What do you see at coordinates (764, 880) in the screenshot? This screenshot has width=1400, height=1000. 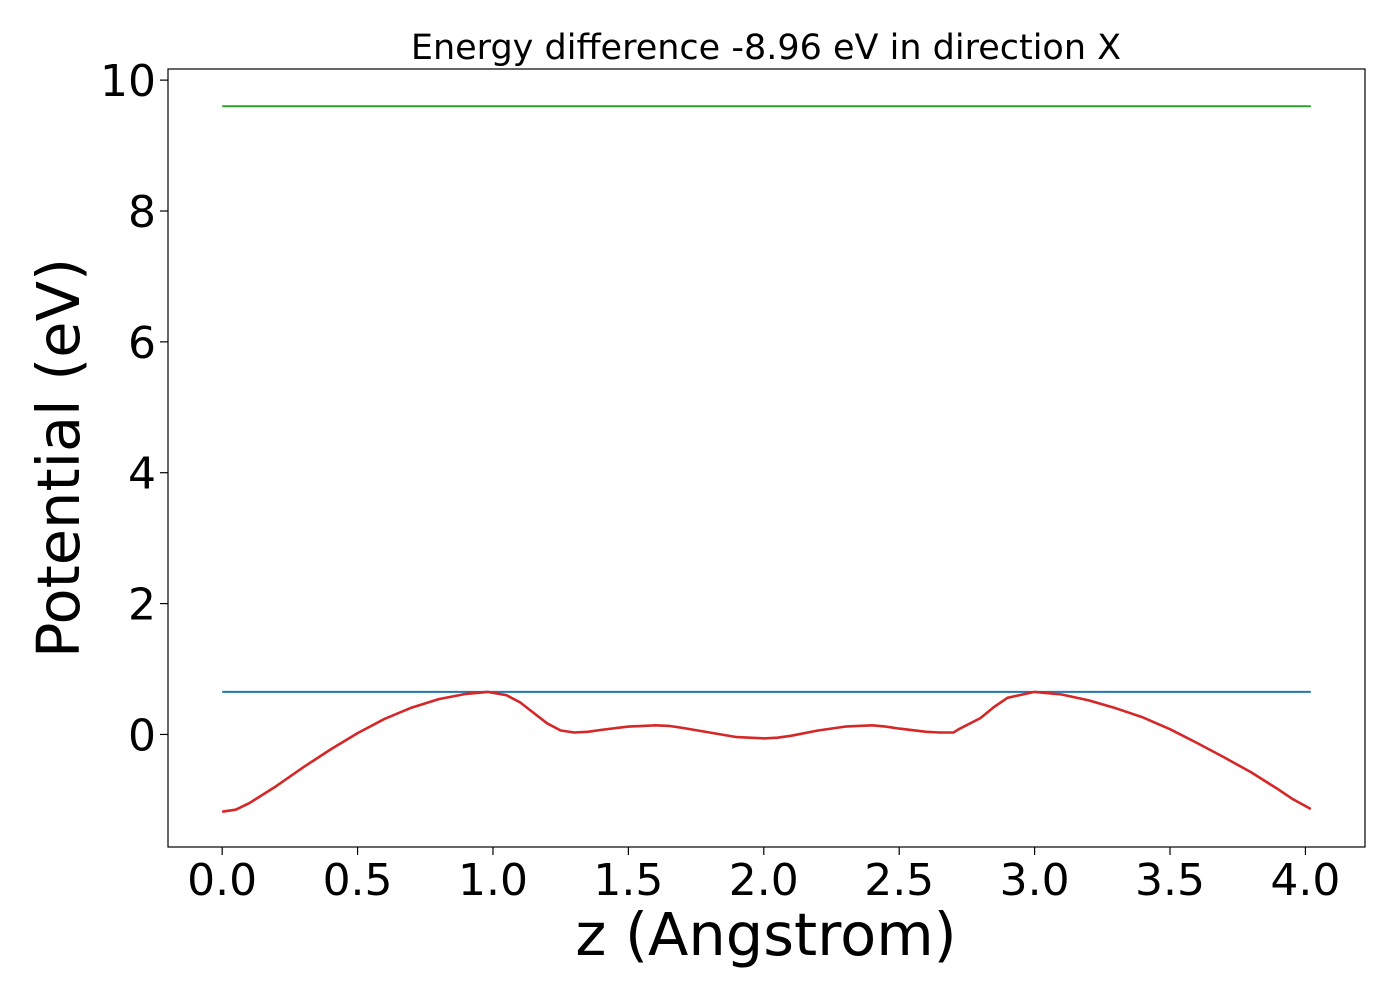 I see `x-tick-label: 2.0` at bounding box center [764, 880].